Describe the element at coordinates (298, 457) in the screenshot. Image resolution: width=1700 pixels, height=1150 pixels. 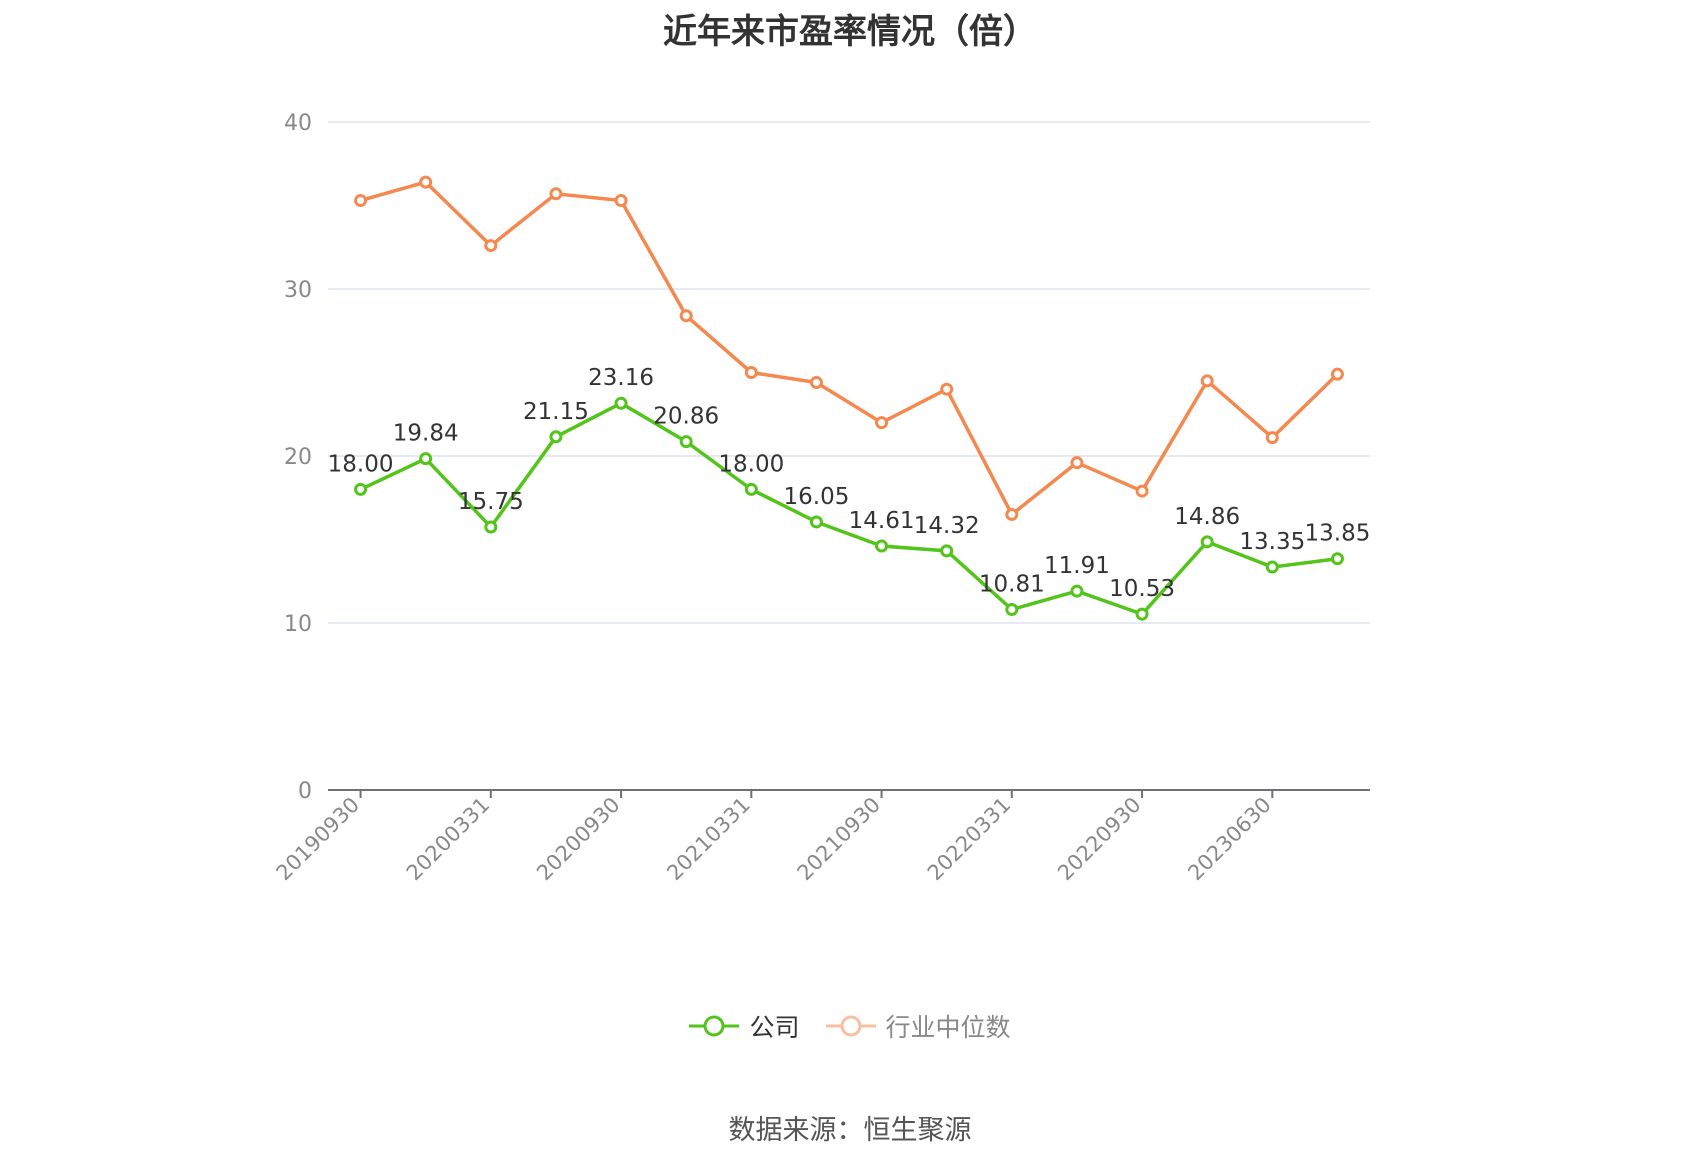
I see `y-tick-label: 20` at that location.